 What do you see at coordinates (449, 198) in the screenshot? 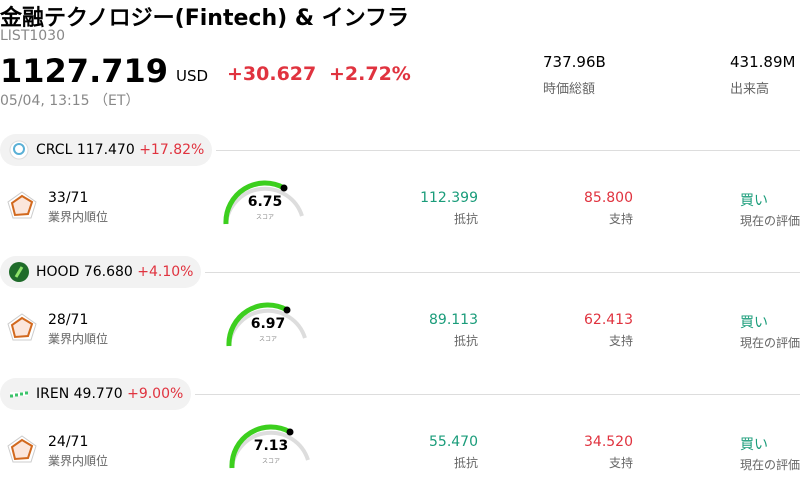
I see `resistance: 112.399` at bounding box center [449, 198].